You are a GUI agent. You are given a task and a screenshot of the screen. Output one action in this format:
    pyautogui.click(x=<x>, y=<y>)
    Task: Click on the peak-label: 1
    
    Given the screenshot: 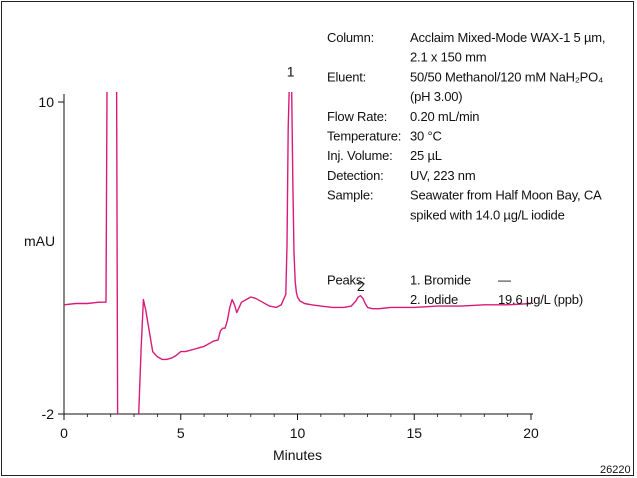 What is the action you would take?
    pyautogui.click(x=291, y=72)
    